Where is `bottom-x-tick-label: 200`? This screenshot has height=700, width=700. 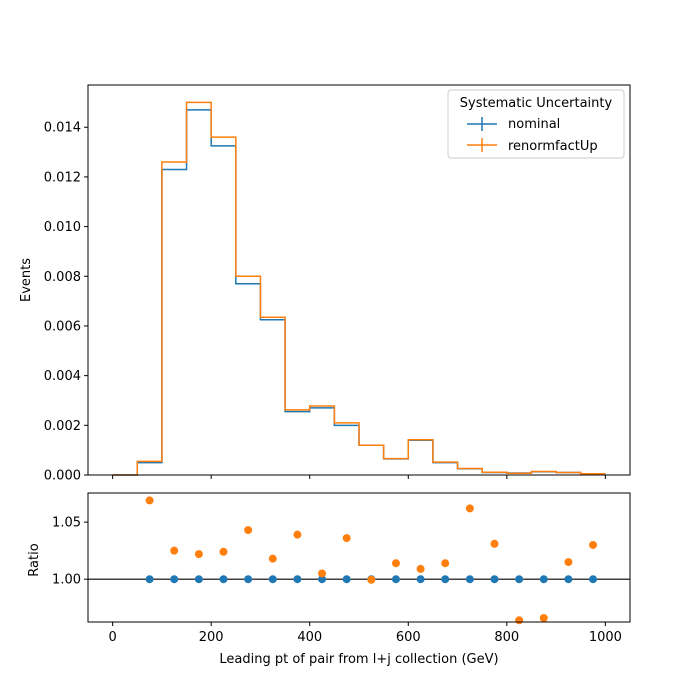 bottom-x-tick-label: 200 is located at coordinates (211, 637).